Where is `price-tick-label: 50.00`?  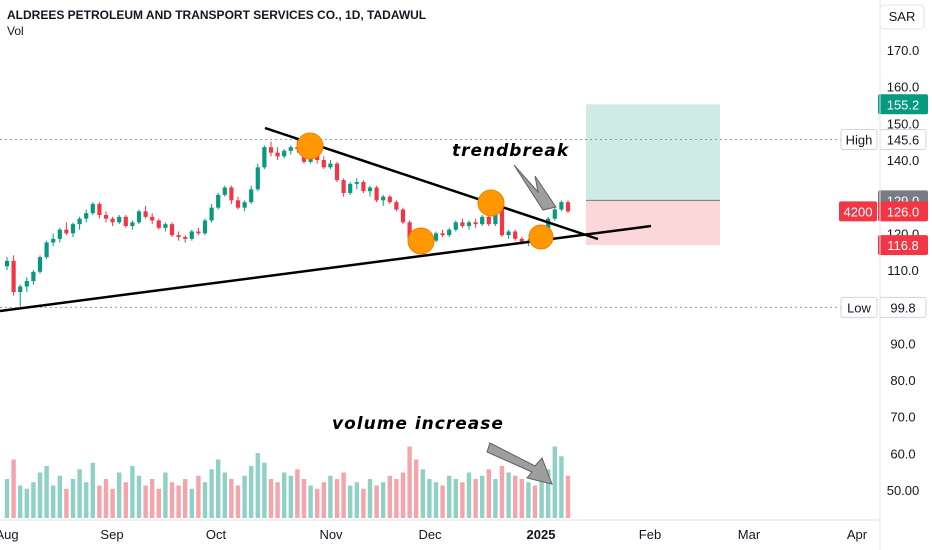
price-tick-label: 50.00 is located at coordinates (903, 490).